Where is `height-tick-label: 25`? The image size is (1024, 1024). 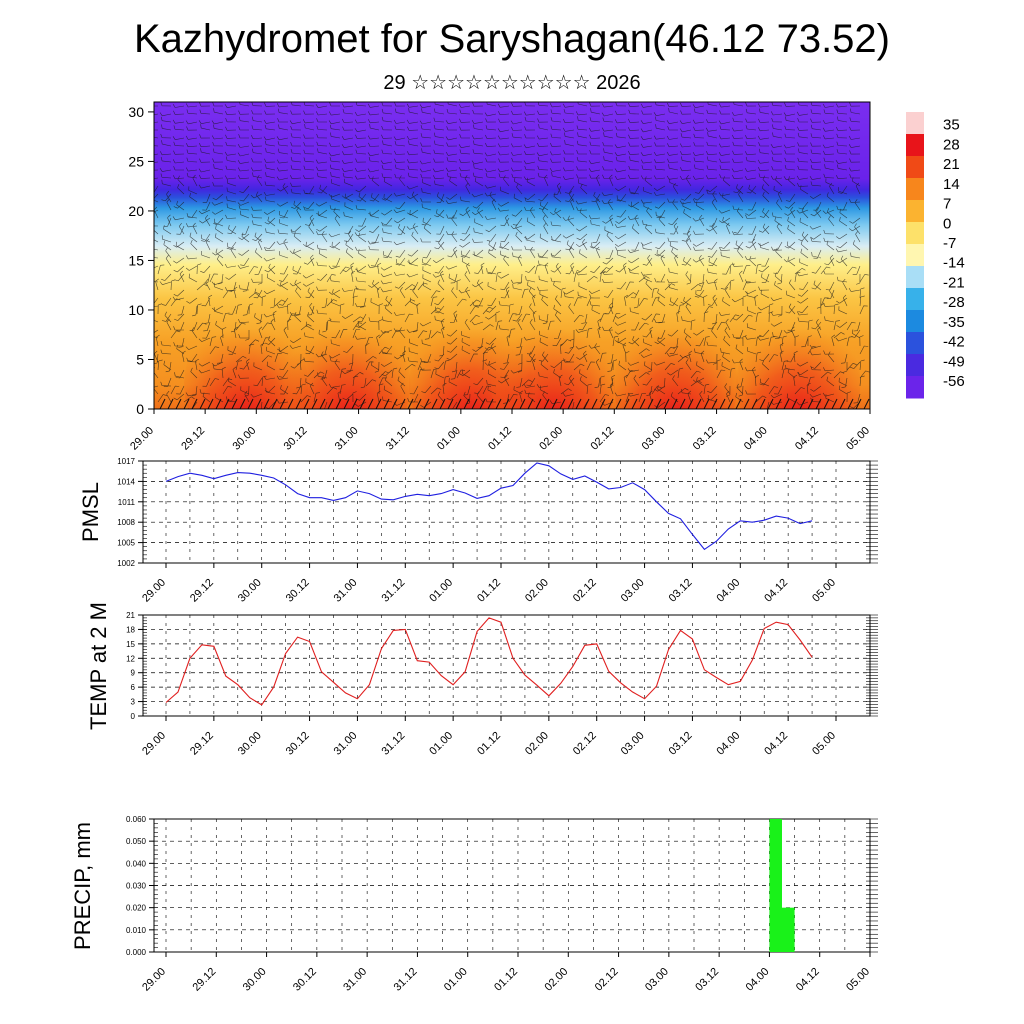 height-tick-label: 25 is located at coordinates (136, 161).